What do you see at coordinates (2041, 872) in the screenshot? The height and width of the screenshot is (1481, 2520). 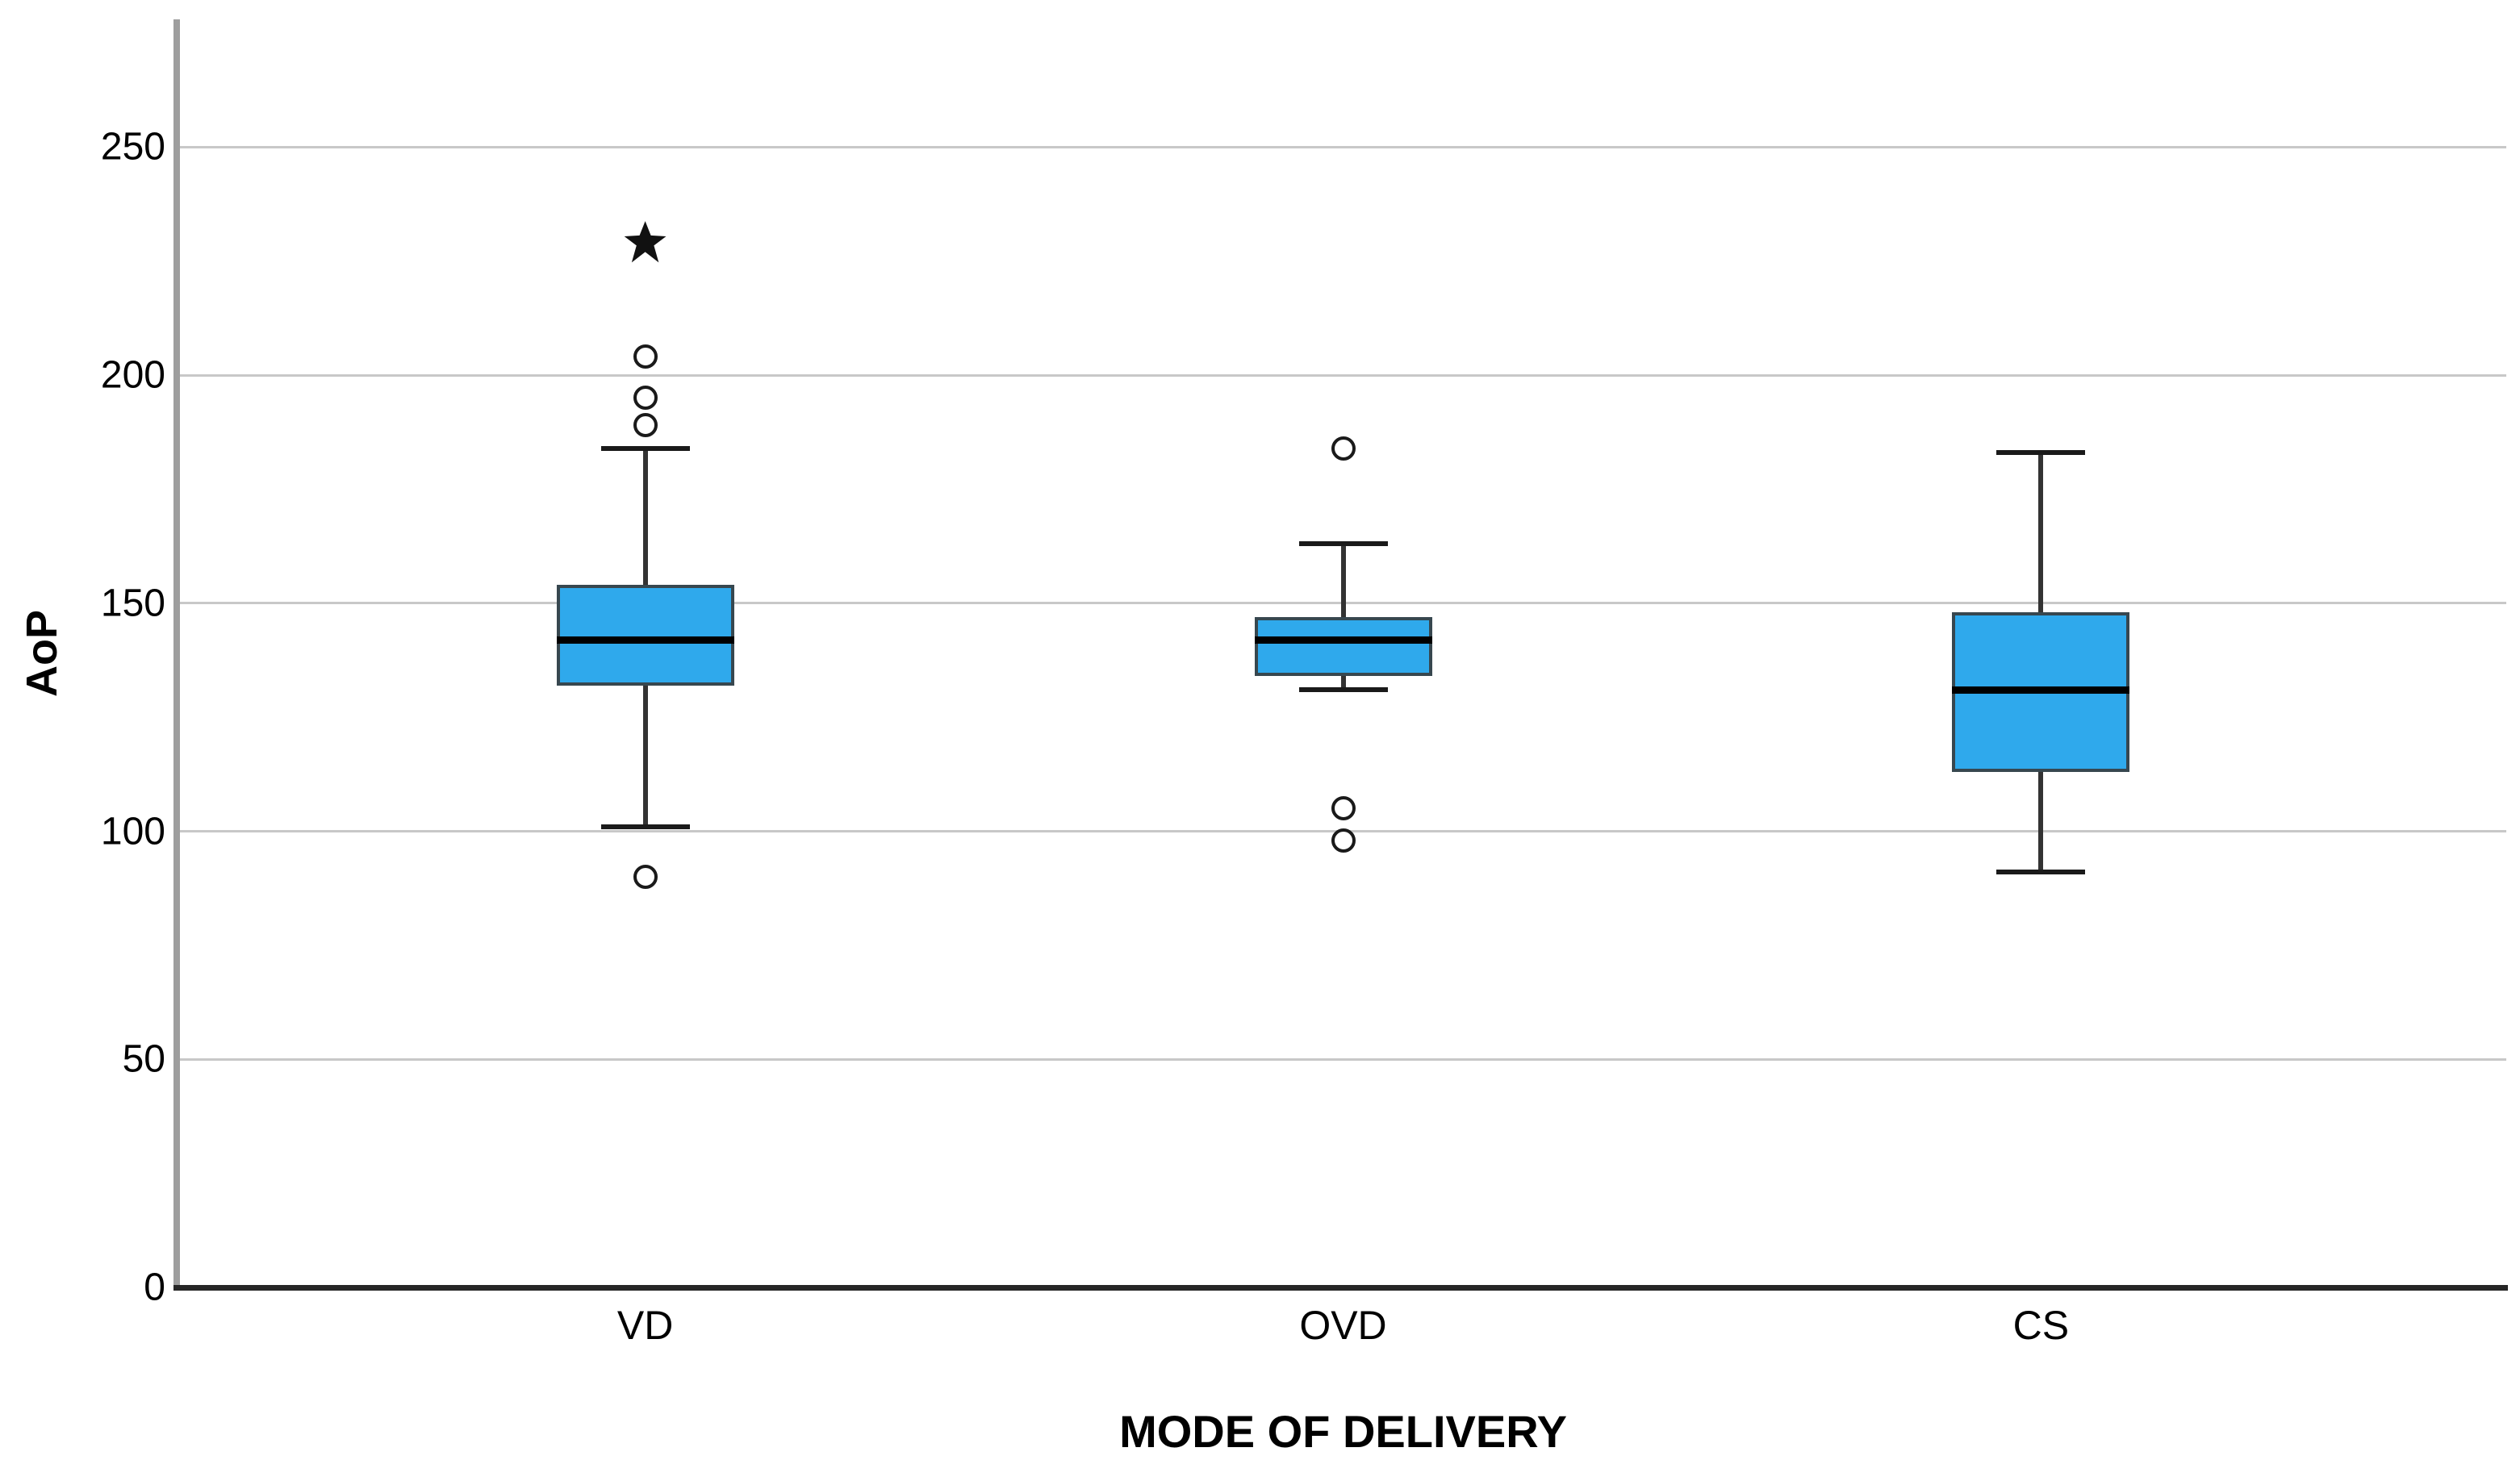 I see `cap-lower-CS` at bounding box center [2041, 872].